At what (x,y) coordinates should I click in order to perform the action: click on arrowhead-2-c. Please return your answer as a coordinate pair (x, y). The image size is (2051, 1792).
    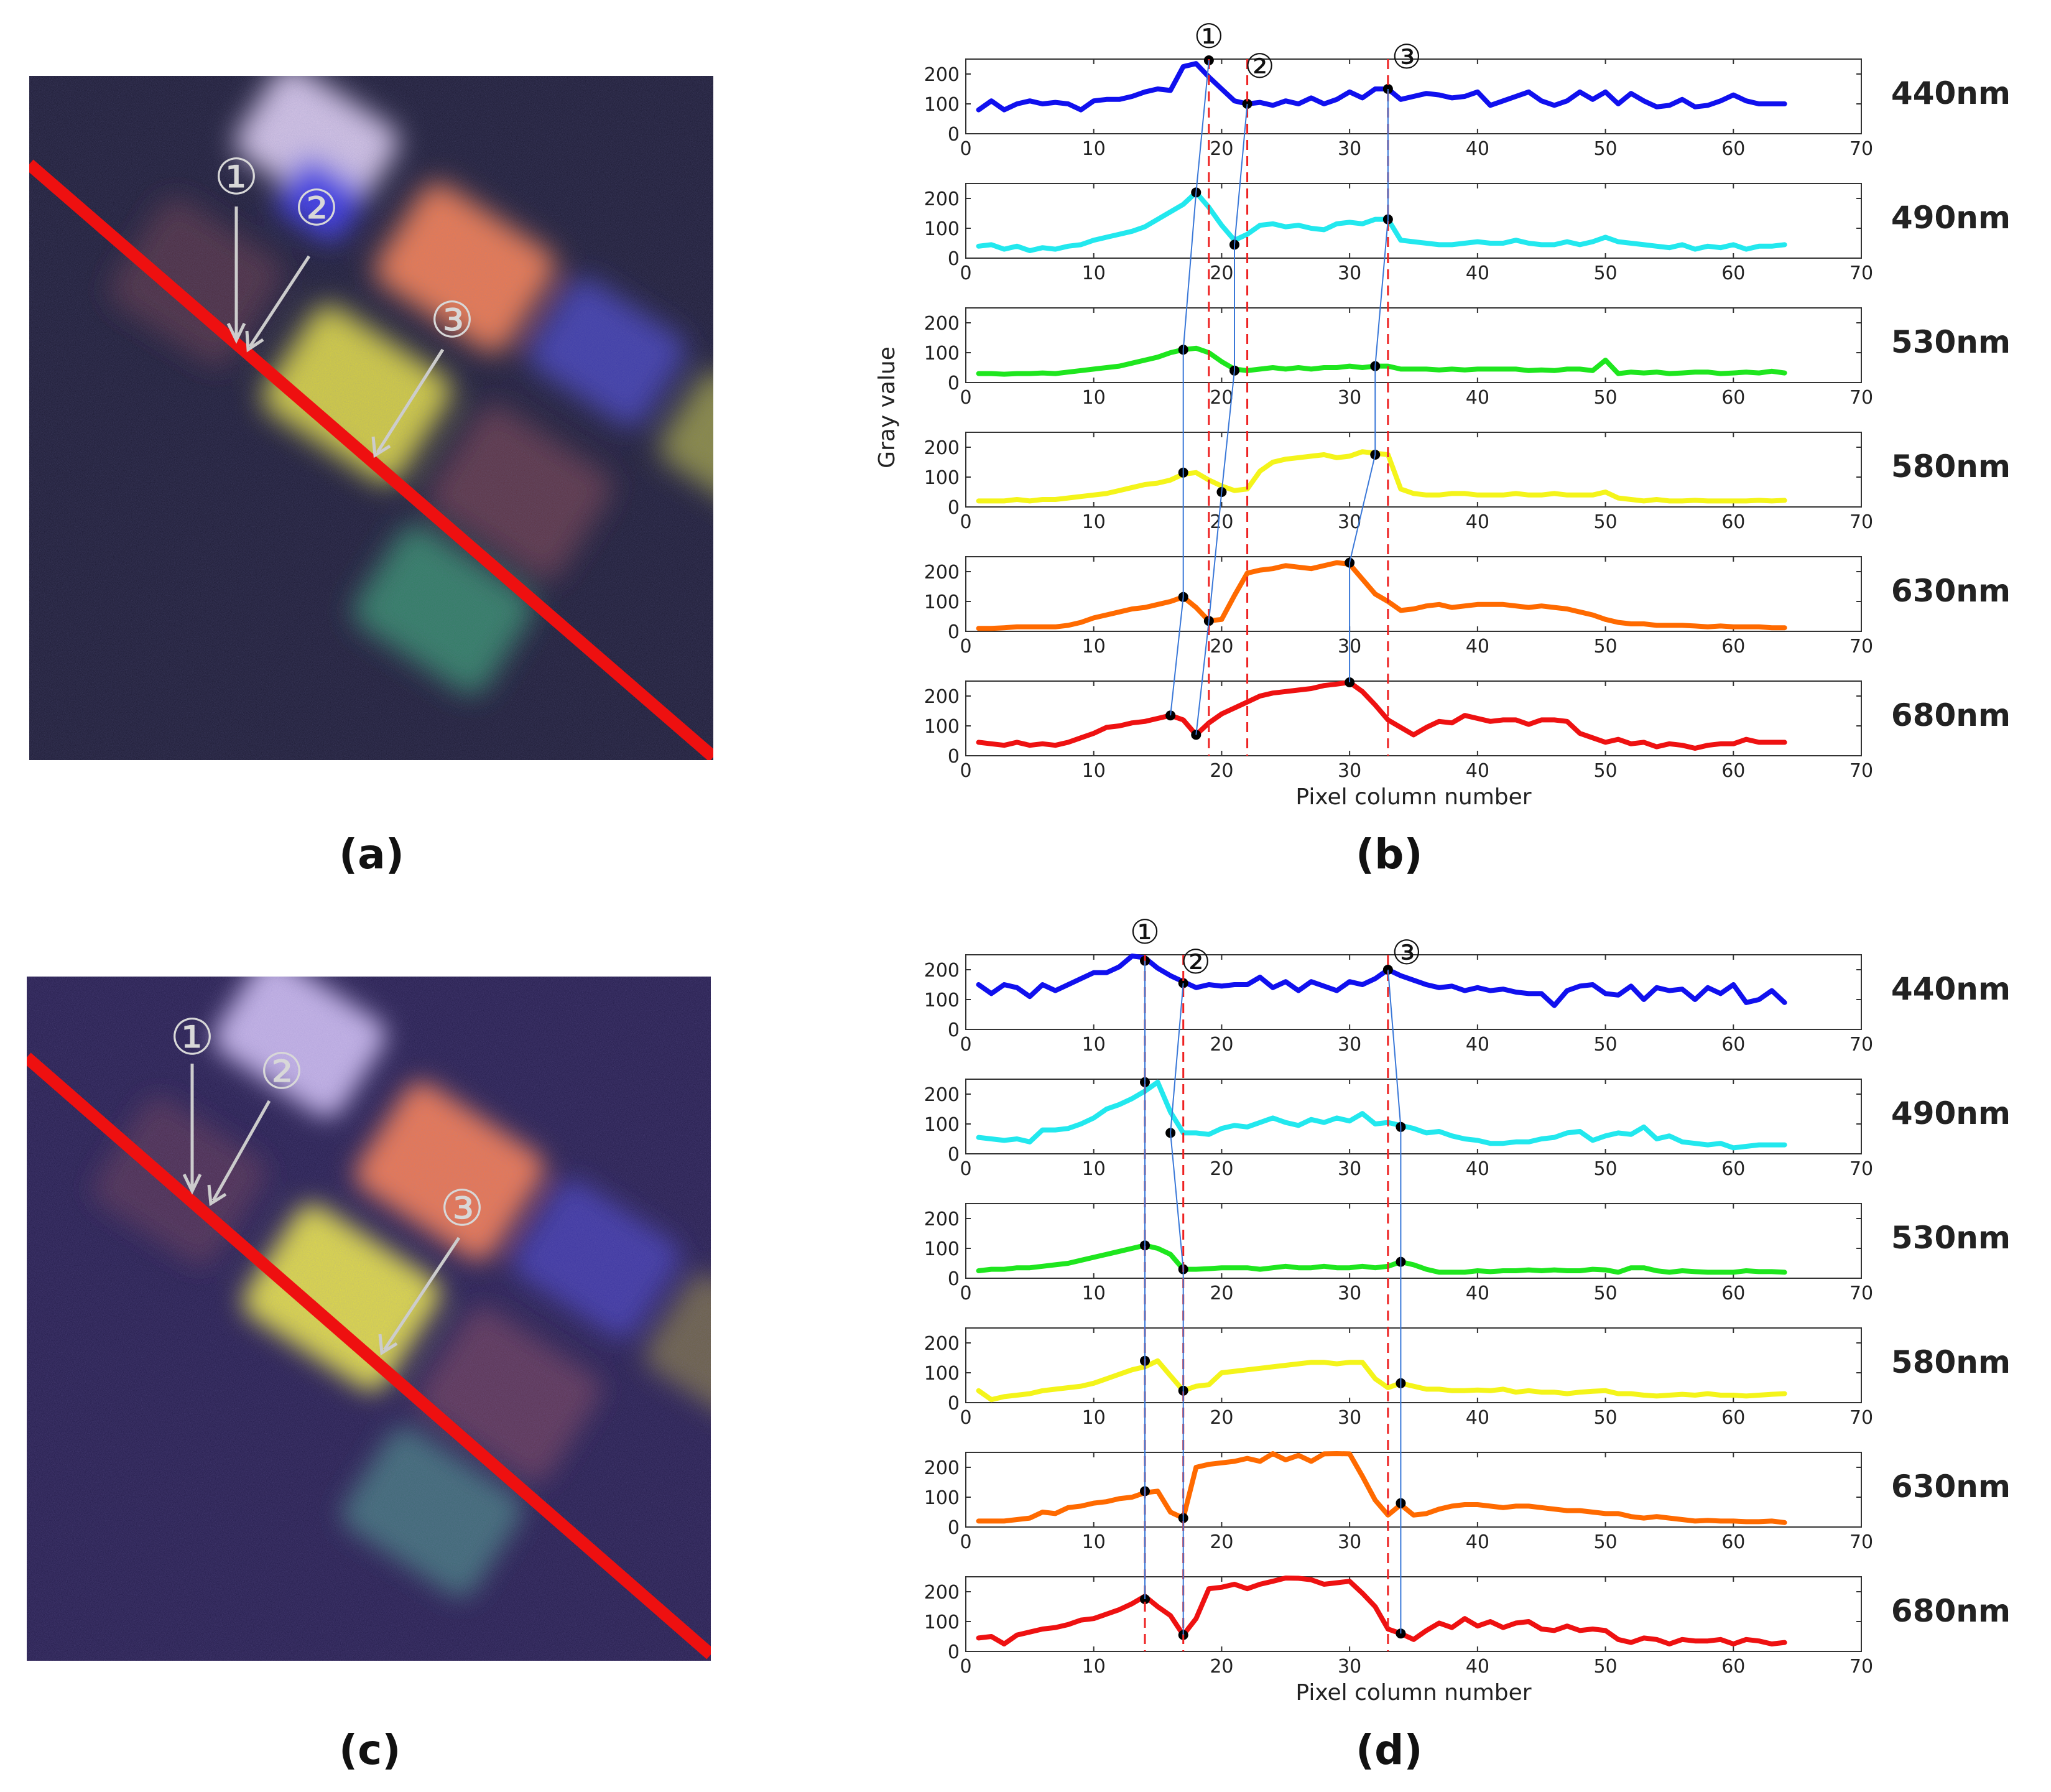
    Looking at the image, I should click on (217, 1195).